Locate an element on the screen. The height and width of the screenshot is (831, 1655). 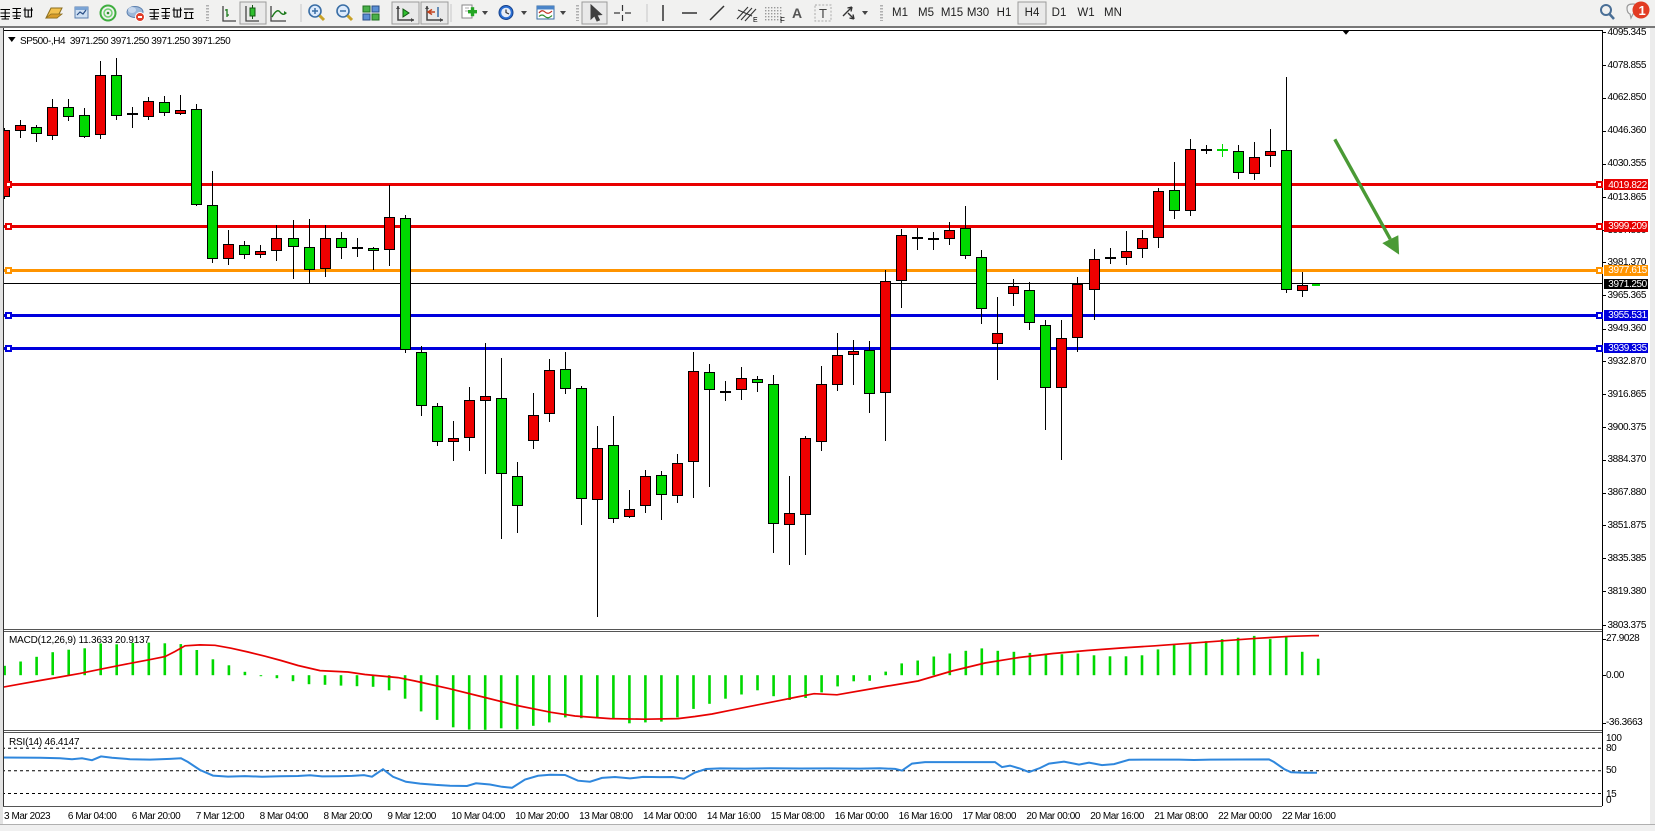
svg-text: F is located at coordinates (782, 20).